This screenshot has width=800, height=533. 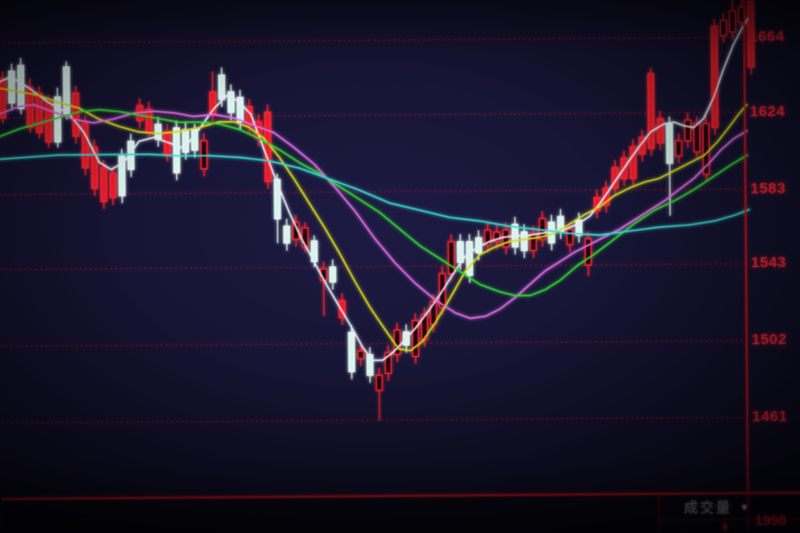 What do you see at coordinates (767, 36) in the screenshot?
I see `price-axis-label: 1664` at bounding box center [767, 36].